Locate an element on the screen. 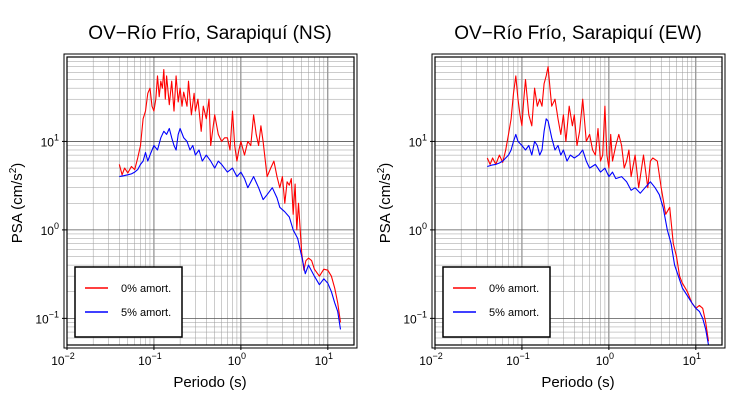 The width and height of the screenshot is (730, 400). chart-title: OV−Río Frío, Sarapiquí (EW) is located at coordinates (578, 33).